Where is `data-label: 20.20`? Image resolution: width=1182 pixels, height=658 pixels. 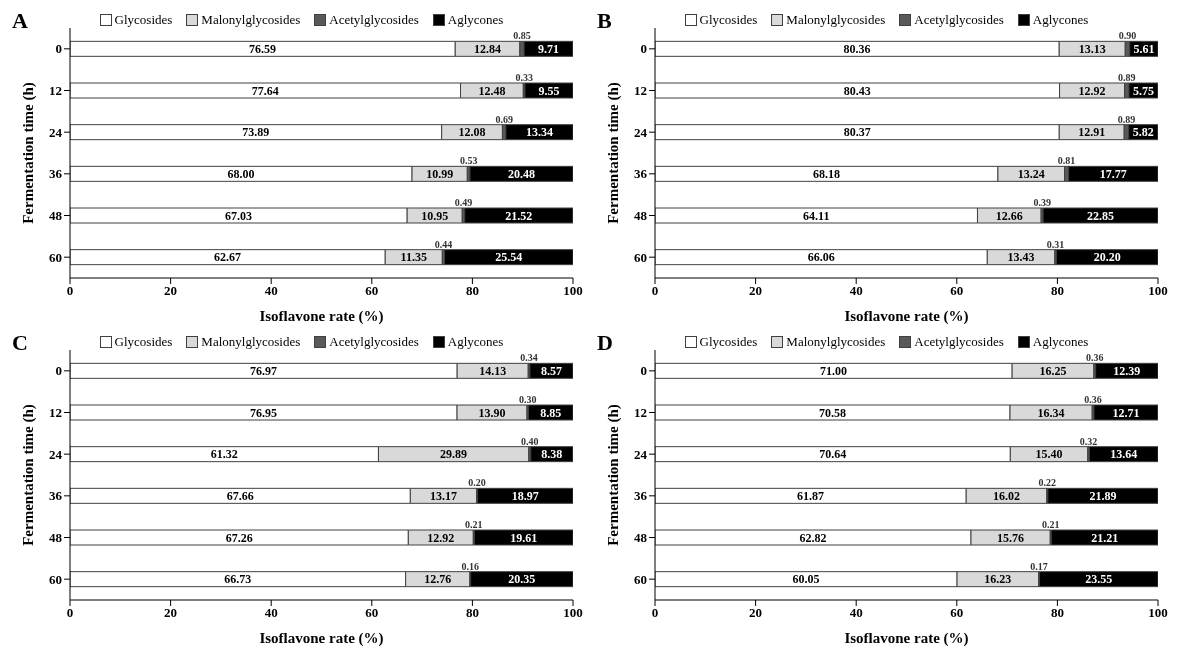 data-label: 20.20 is located at coordinates (1107, 257).